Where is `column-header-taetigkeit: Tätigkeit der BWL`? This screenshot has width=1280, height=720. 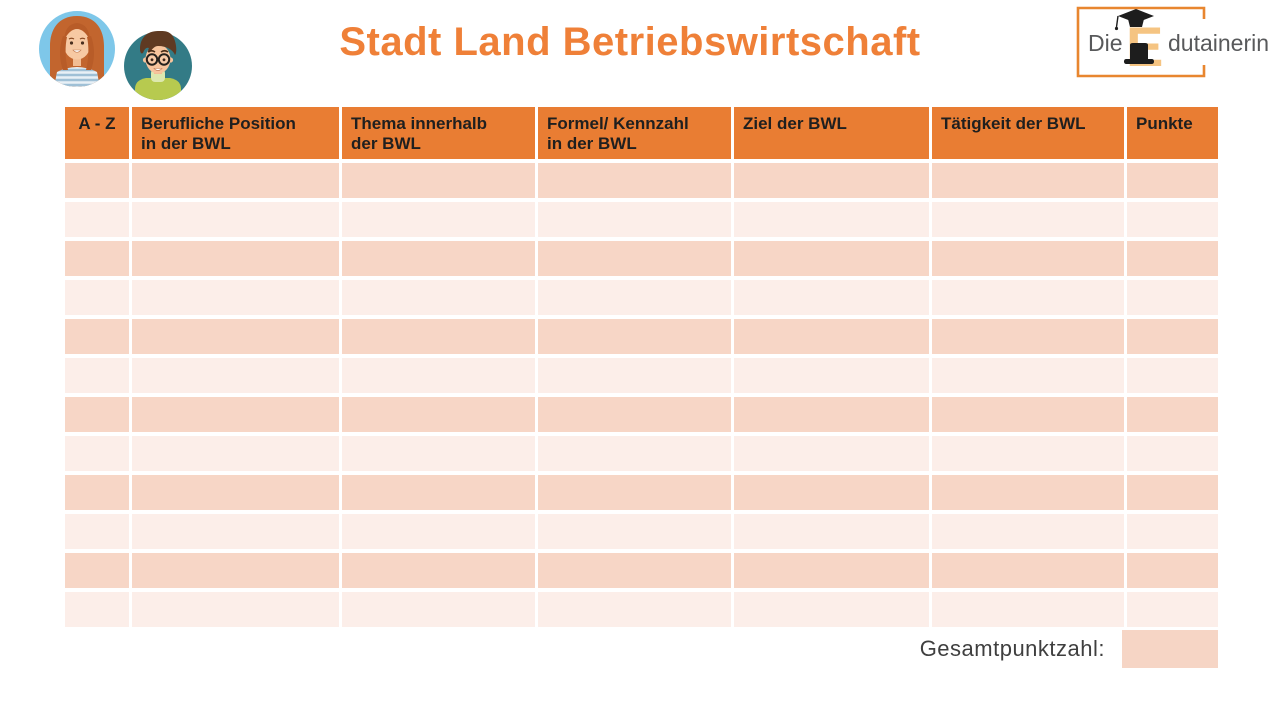 column-header-taetigkeit: Tätigkeit der BWL is located at coordinates (1028, 133).